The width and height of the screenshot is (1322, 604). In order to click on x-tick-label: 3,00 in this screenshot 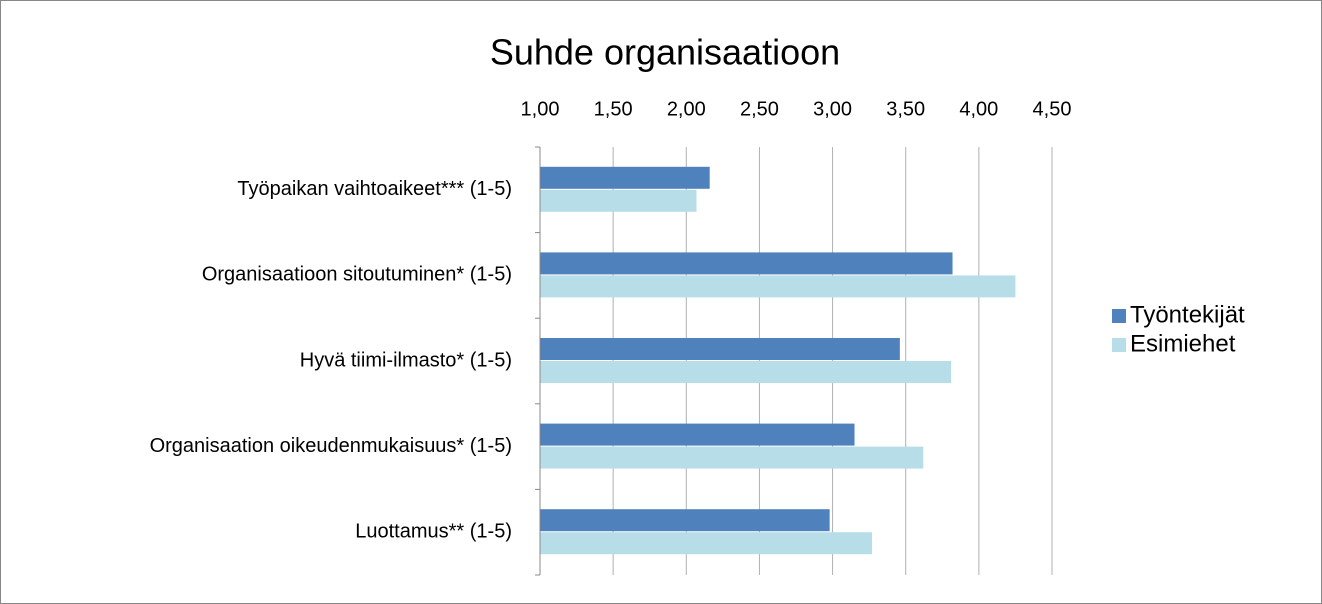, I will do `click(832, 109)`.